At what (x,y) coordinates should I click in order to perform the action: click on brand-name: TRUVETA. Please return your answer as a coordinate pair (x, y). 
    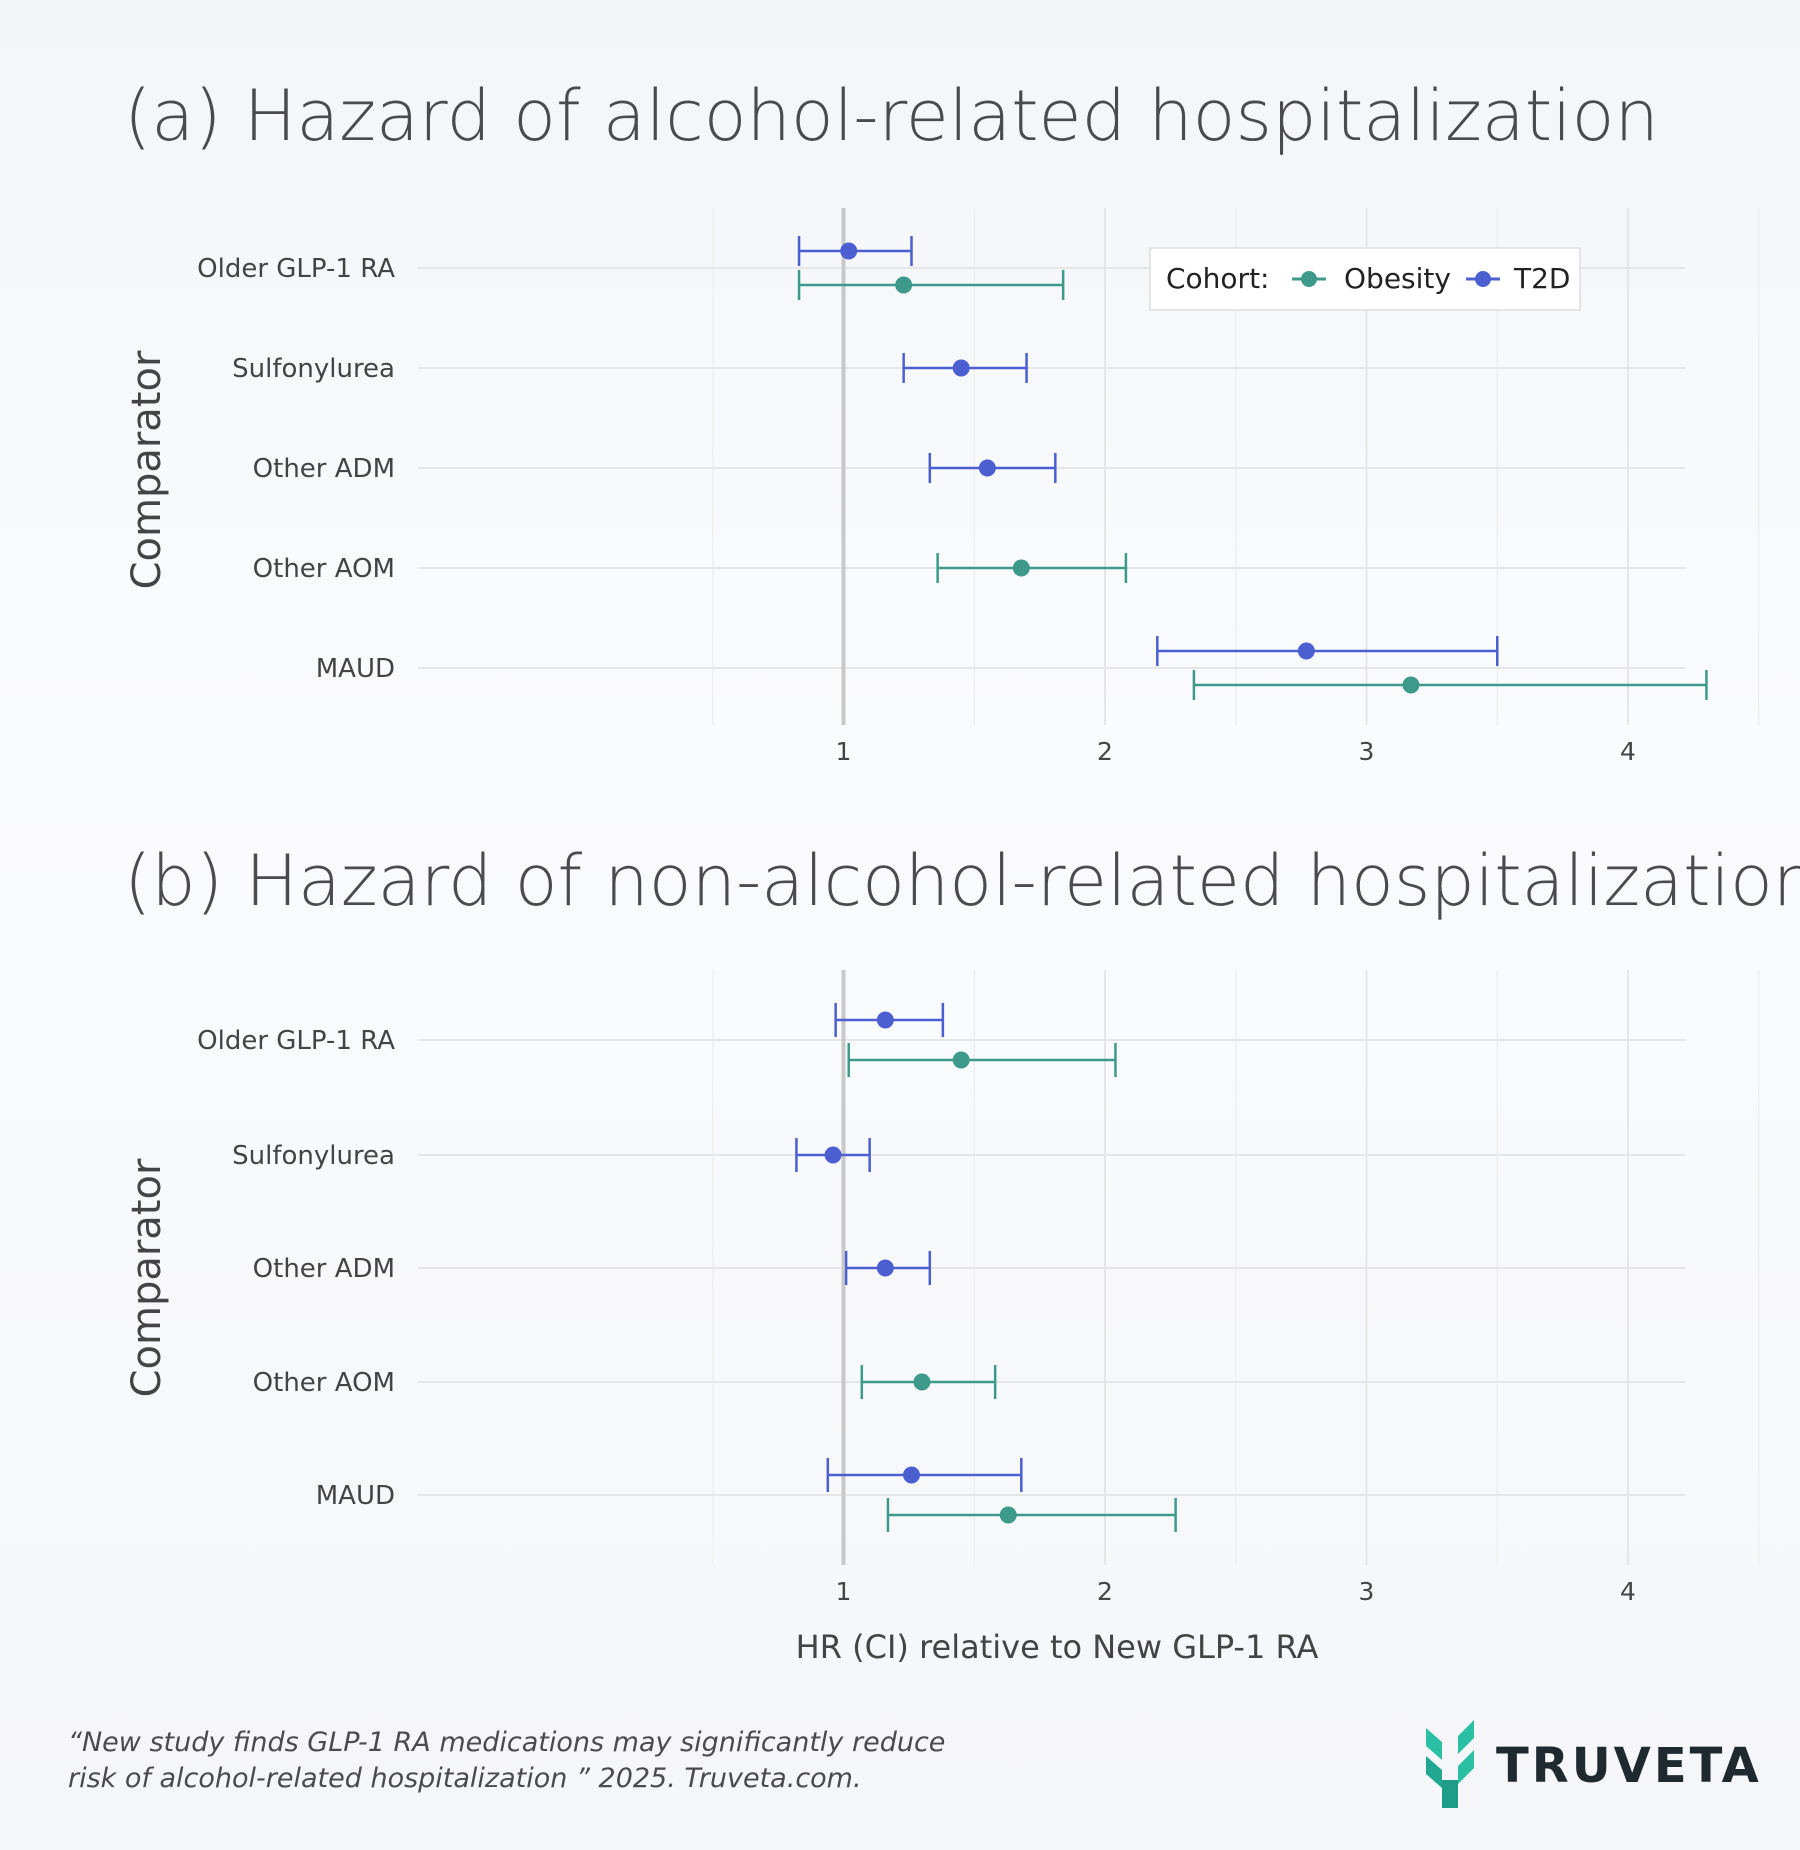
    Looking at the image, I should click on (1629, 1766).